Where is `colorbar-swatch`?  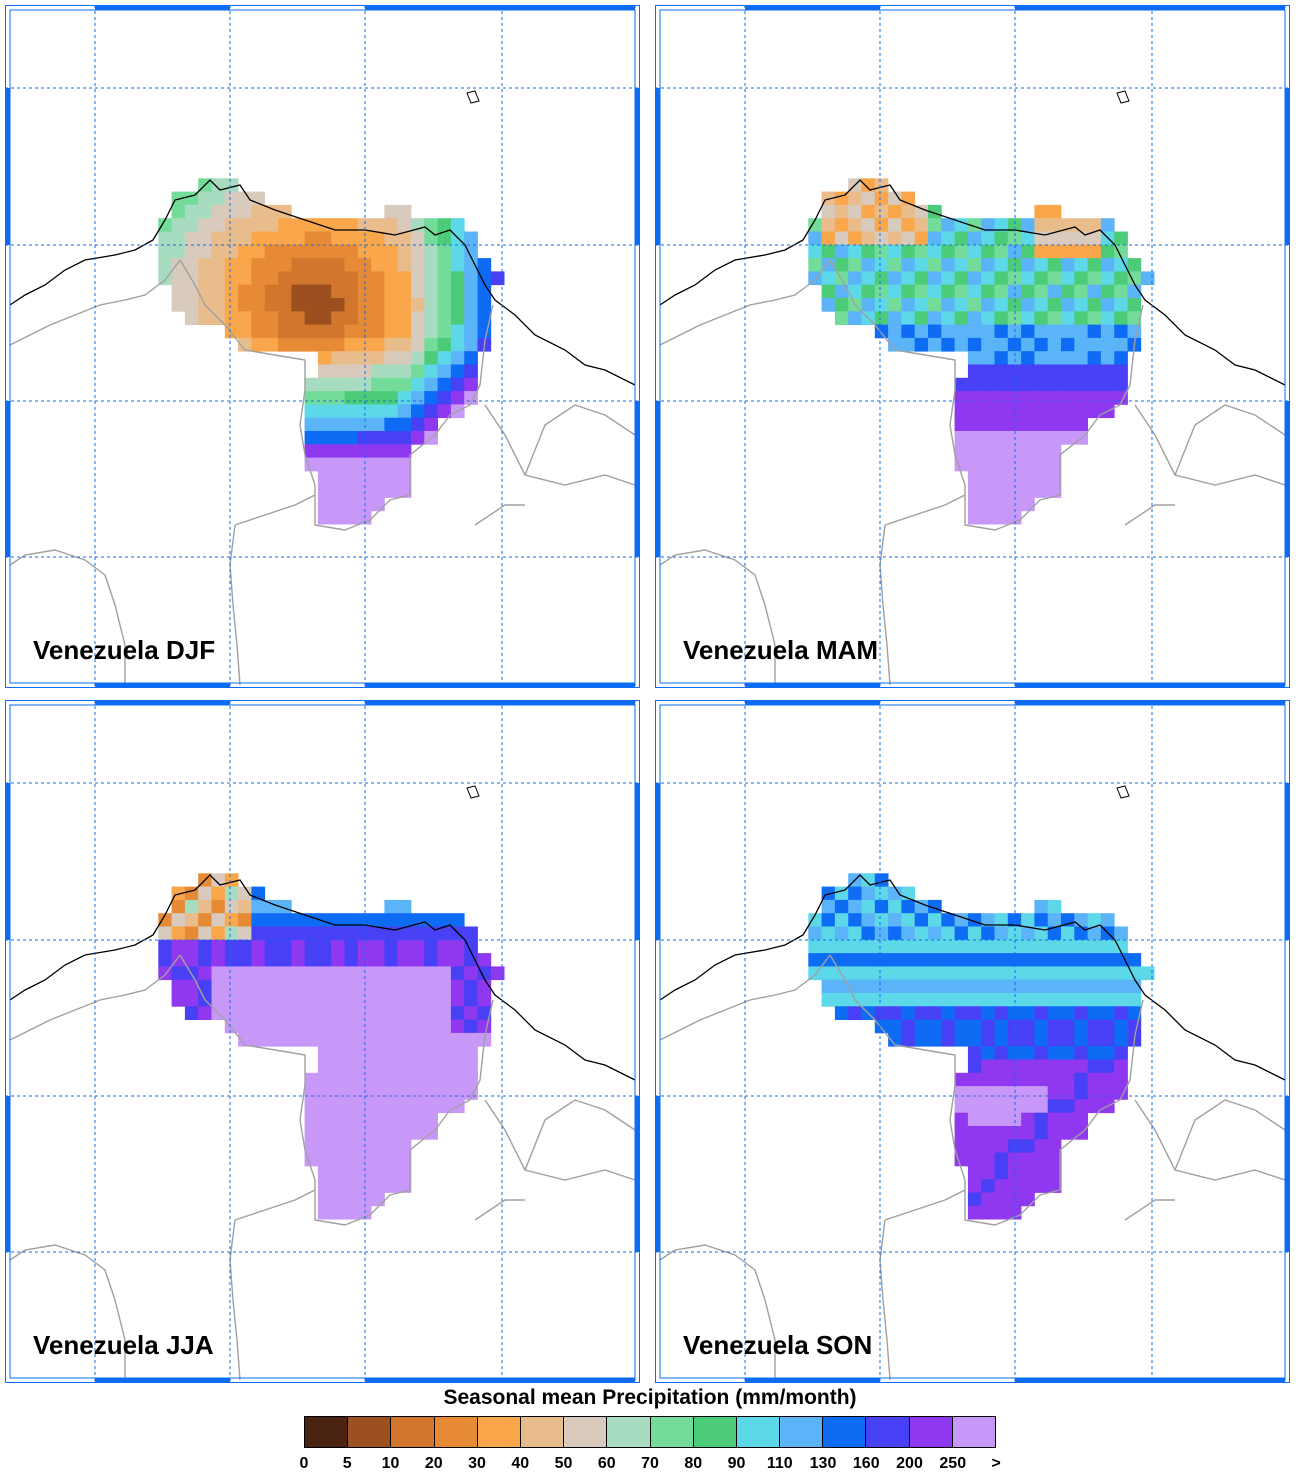
colorbar-swatch is located at coordinates (672, 1432).